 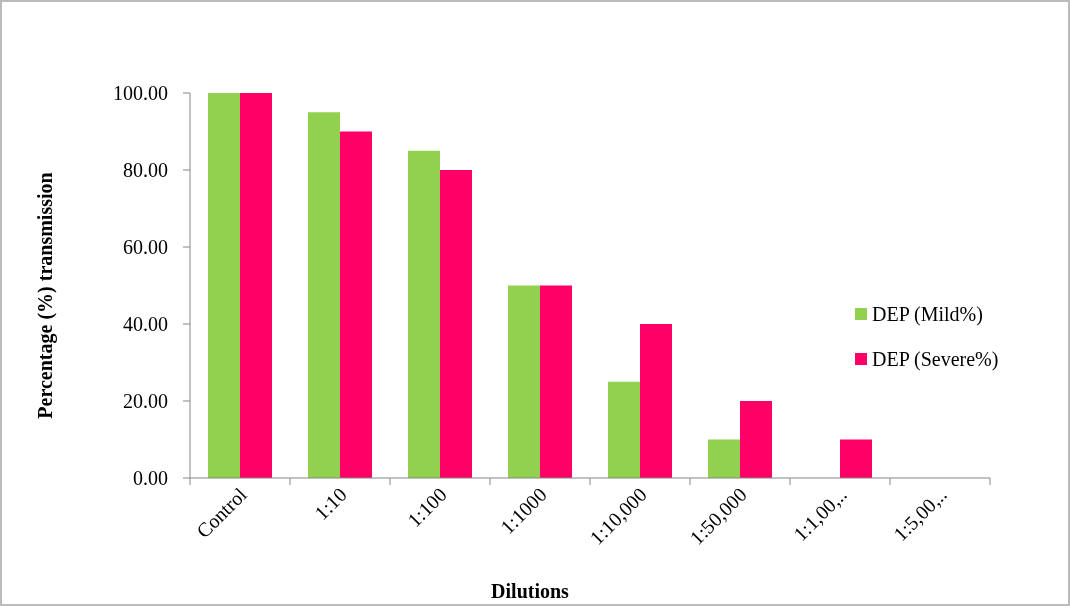 What do you see at coordinates (140, 93) in the screenshot?
I see `y-tick-label: 100.00` at bounding box center [140, 93].